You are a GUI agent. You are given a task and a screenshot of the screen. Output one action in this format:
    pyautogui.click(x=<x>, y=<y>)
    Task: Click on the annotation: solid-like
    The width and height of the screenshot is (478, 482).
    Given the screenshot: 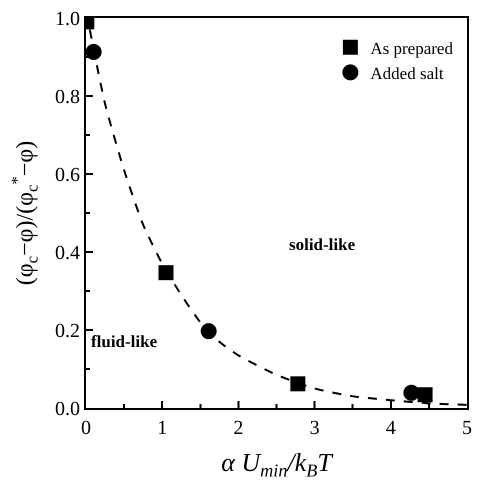 What is the action you would take?
    pyautogui.click(x=322, y=244)
    